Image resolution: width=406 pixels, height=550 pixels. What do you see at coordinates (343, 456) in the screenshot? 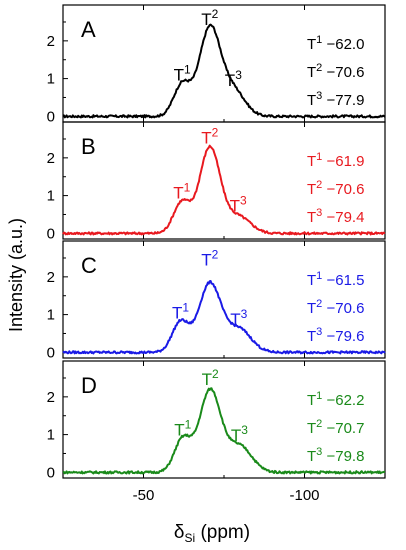
I see `shift-annotation-value: −79.8` at bounding box center [343, 456].